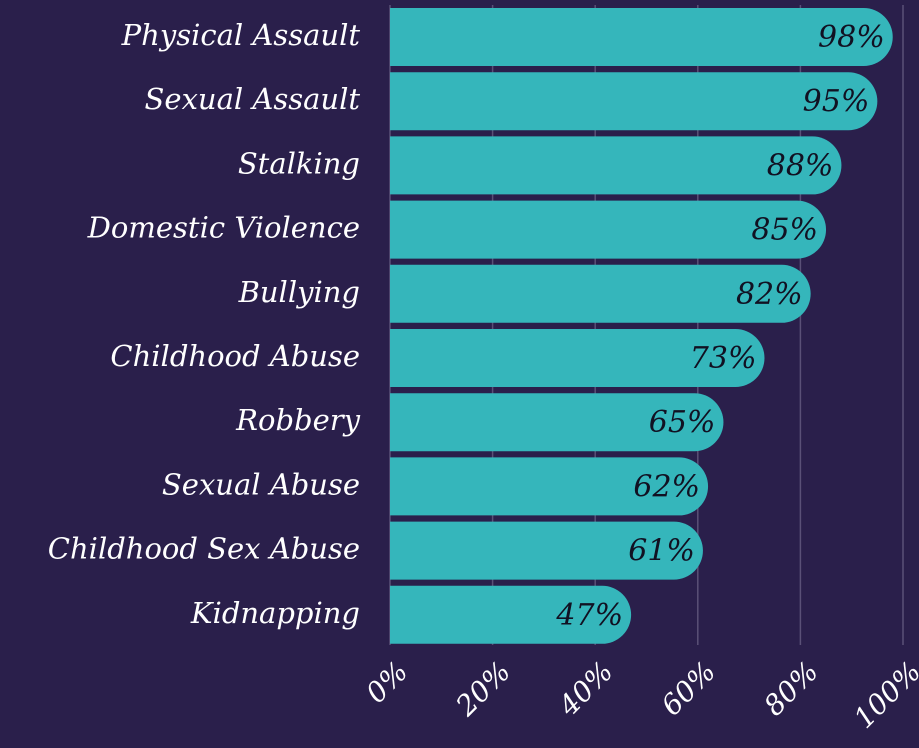 This screenshot has height=748, width=919. What do you see at coordinates (682, 422) in the screenshot?
I see `data-label: 65%` at bounding box center [682, 422].